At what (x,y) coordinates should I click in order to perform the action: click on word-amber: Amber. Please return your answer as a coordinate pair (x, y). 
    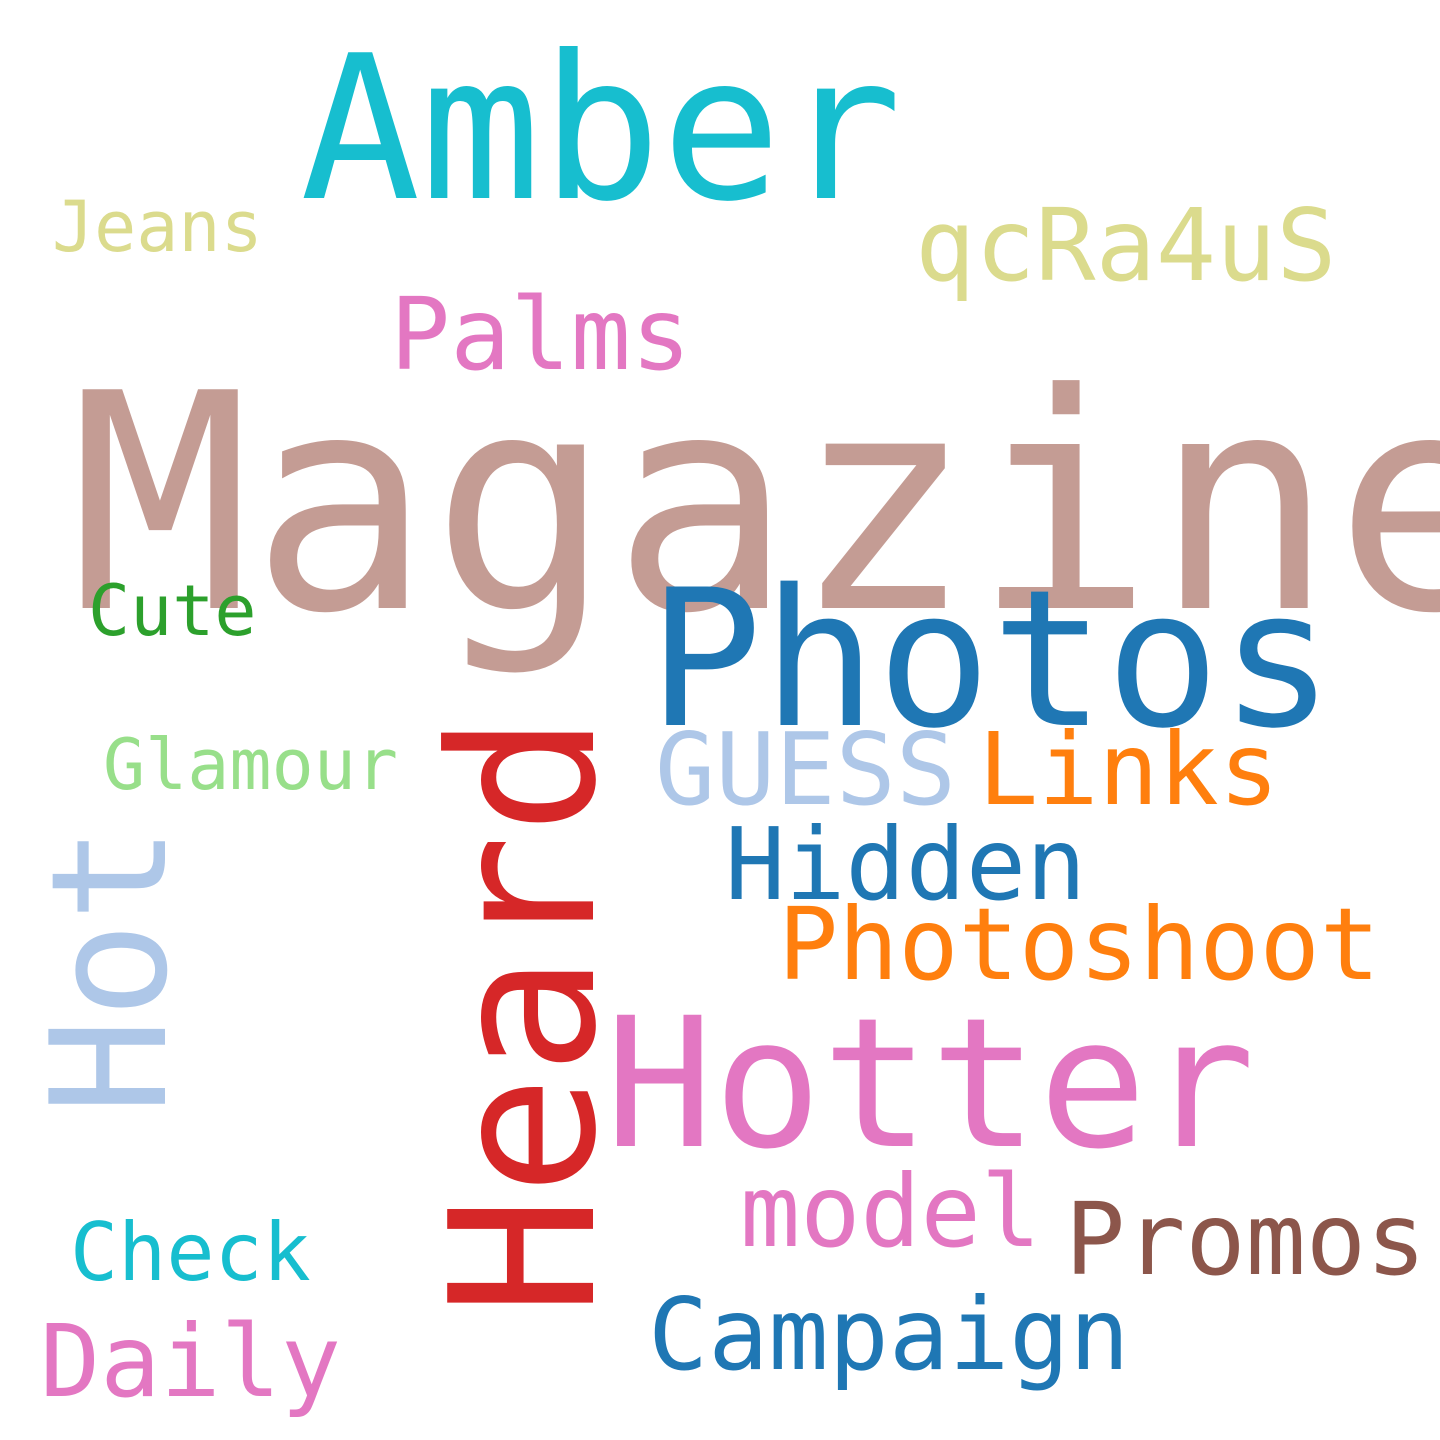
    Looking at the image, I should click on (601, 129).